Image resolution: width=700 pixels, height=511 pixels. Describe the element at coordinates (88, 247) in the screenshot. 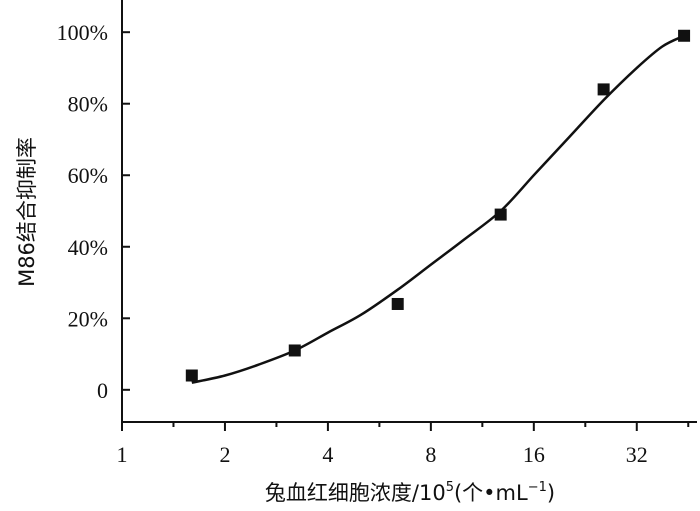

I see `y-tick-label: 40%` at that location.